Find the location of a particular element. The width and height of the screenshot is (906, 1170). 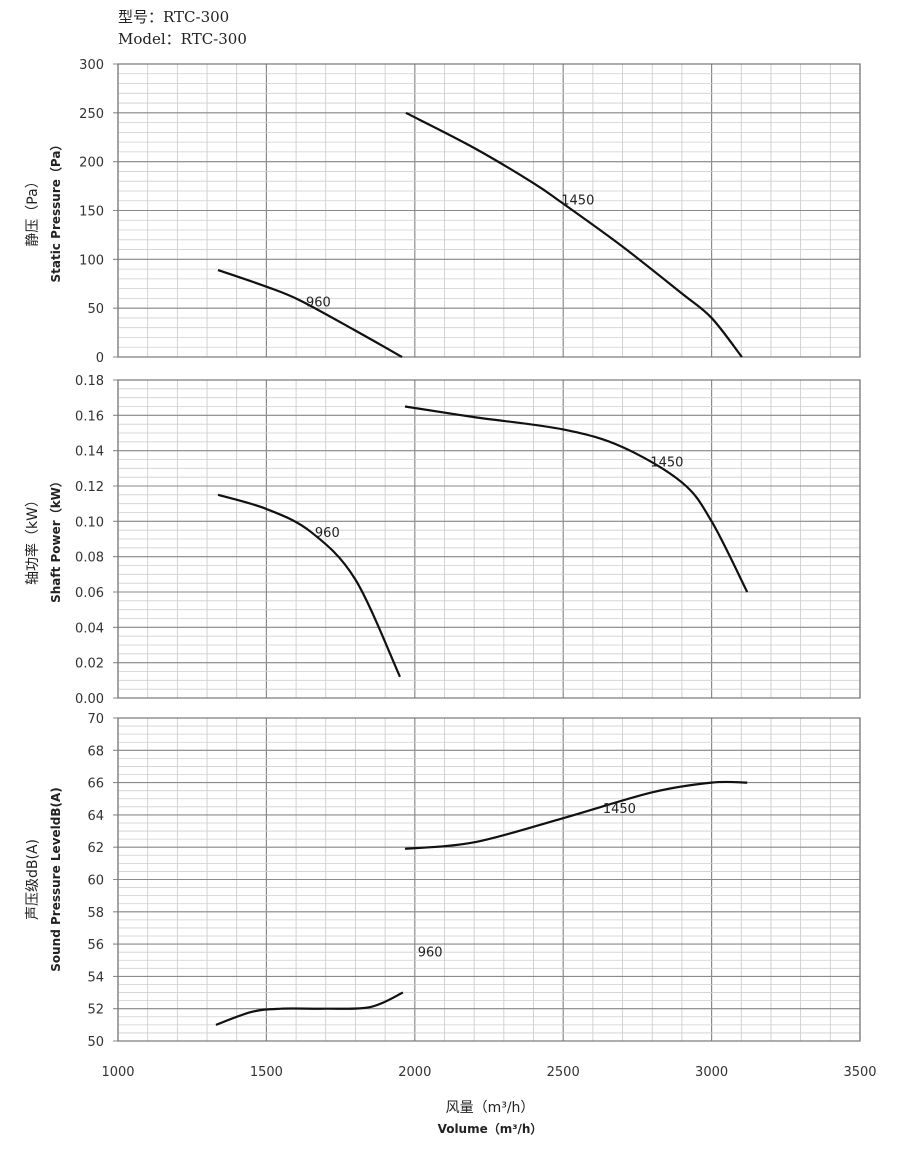

x-axis-label-cn: 风量（m³/h） is located at coordinates (490, 1108).